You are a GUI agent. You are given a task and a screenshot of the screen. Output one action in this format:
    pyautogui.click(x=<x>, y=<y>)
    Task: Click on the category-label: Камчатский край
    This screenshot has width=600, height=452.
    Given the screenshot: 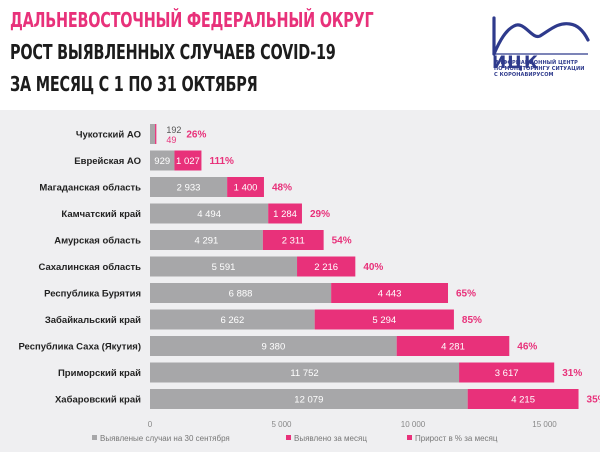 What is the action you would take?
    pyautogui.click(x=101, y=214)
    